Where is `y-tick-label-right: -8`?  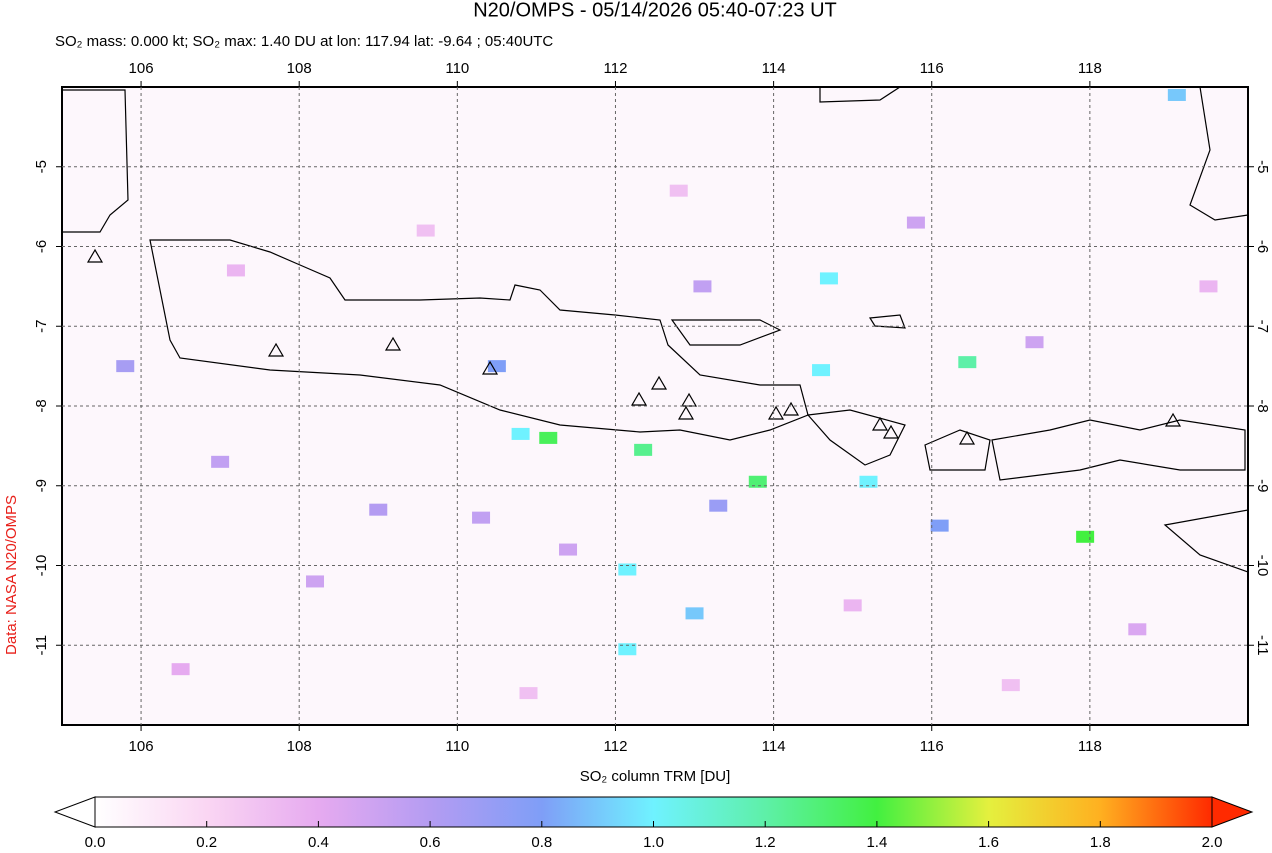
y-tick-label-right: -8 is located at coordinates (1262, 405).